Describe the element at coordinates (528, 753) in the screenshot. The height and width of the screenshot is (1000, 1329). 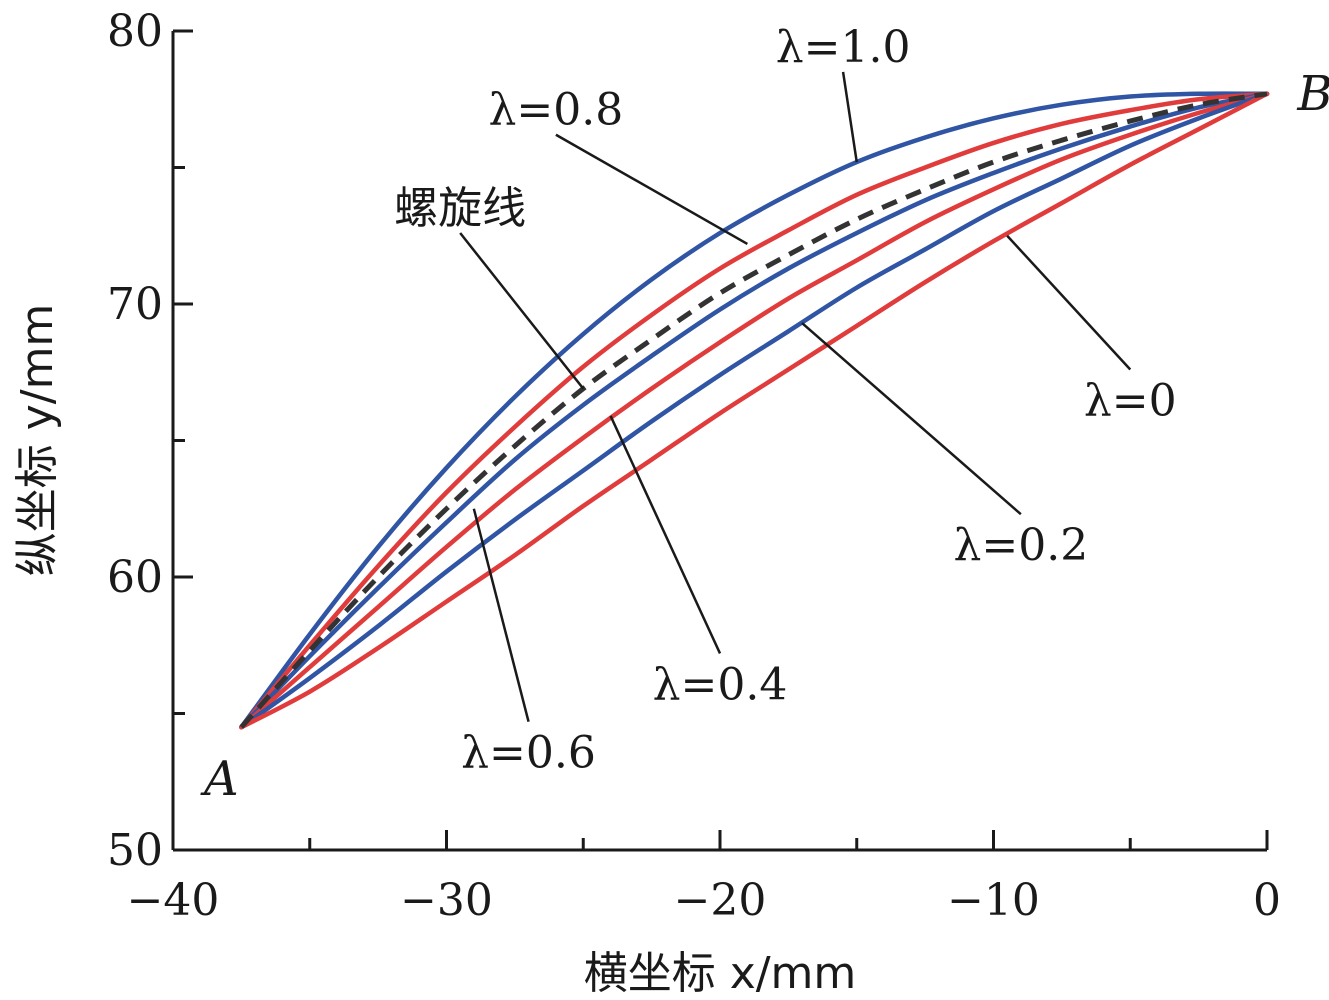
I see `annotation-label: λ=0.6` at that location.